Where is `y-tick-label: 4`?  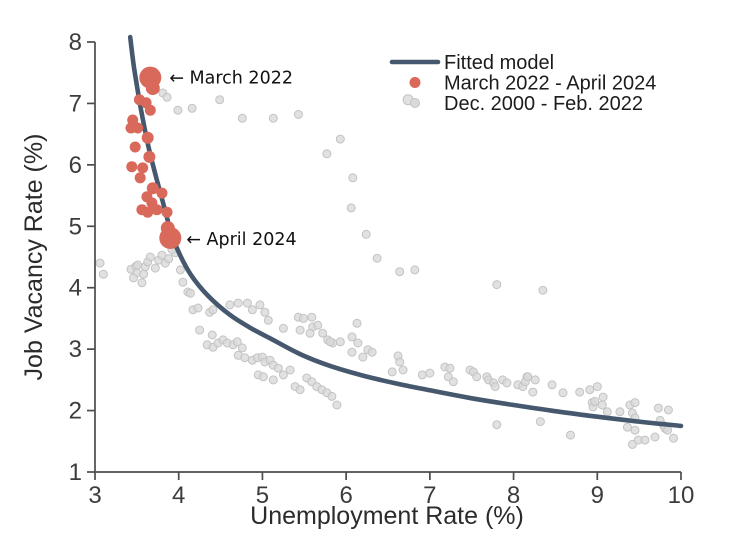
y-tick-label: 4 is located at coordinates (75, 288).